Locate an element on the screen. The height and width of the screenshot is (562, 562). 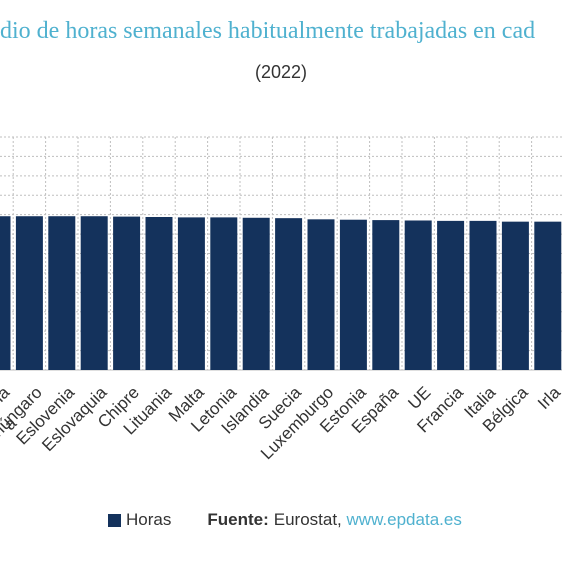
source-label: Fuente: is located at coordinates (238, 519).